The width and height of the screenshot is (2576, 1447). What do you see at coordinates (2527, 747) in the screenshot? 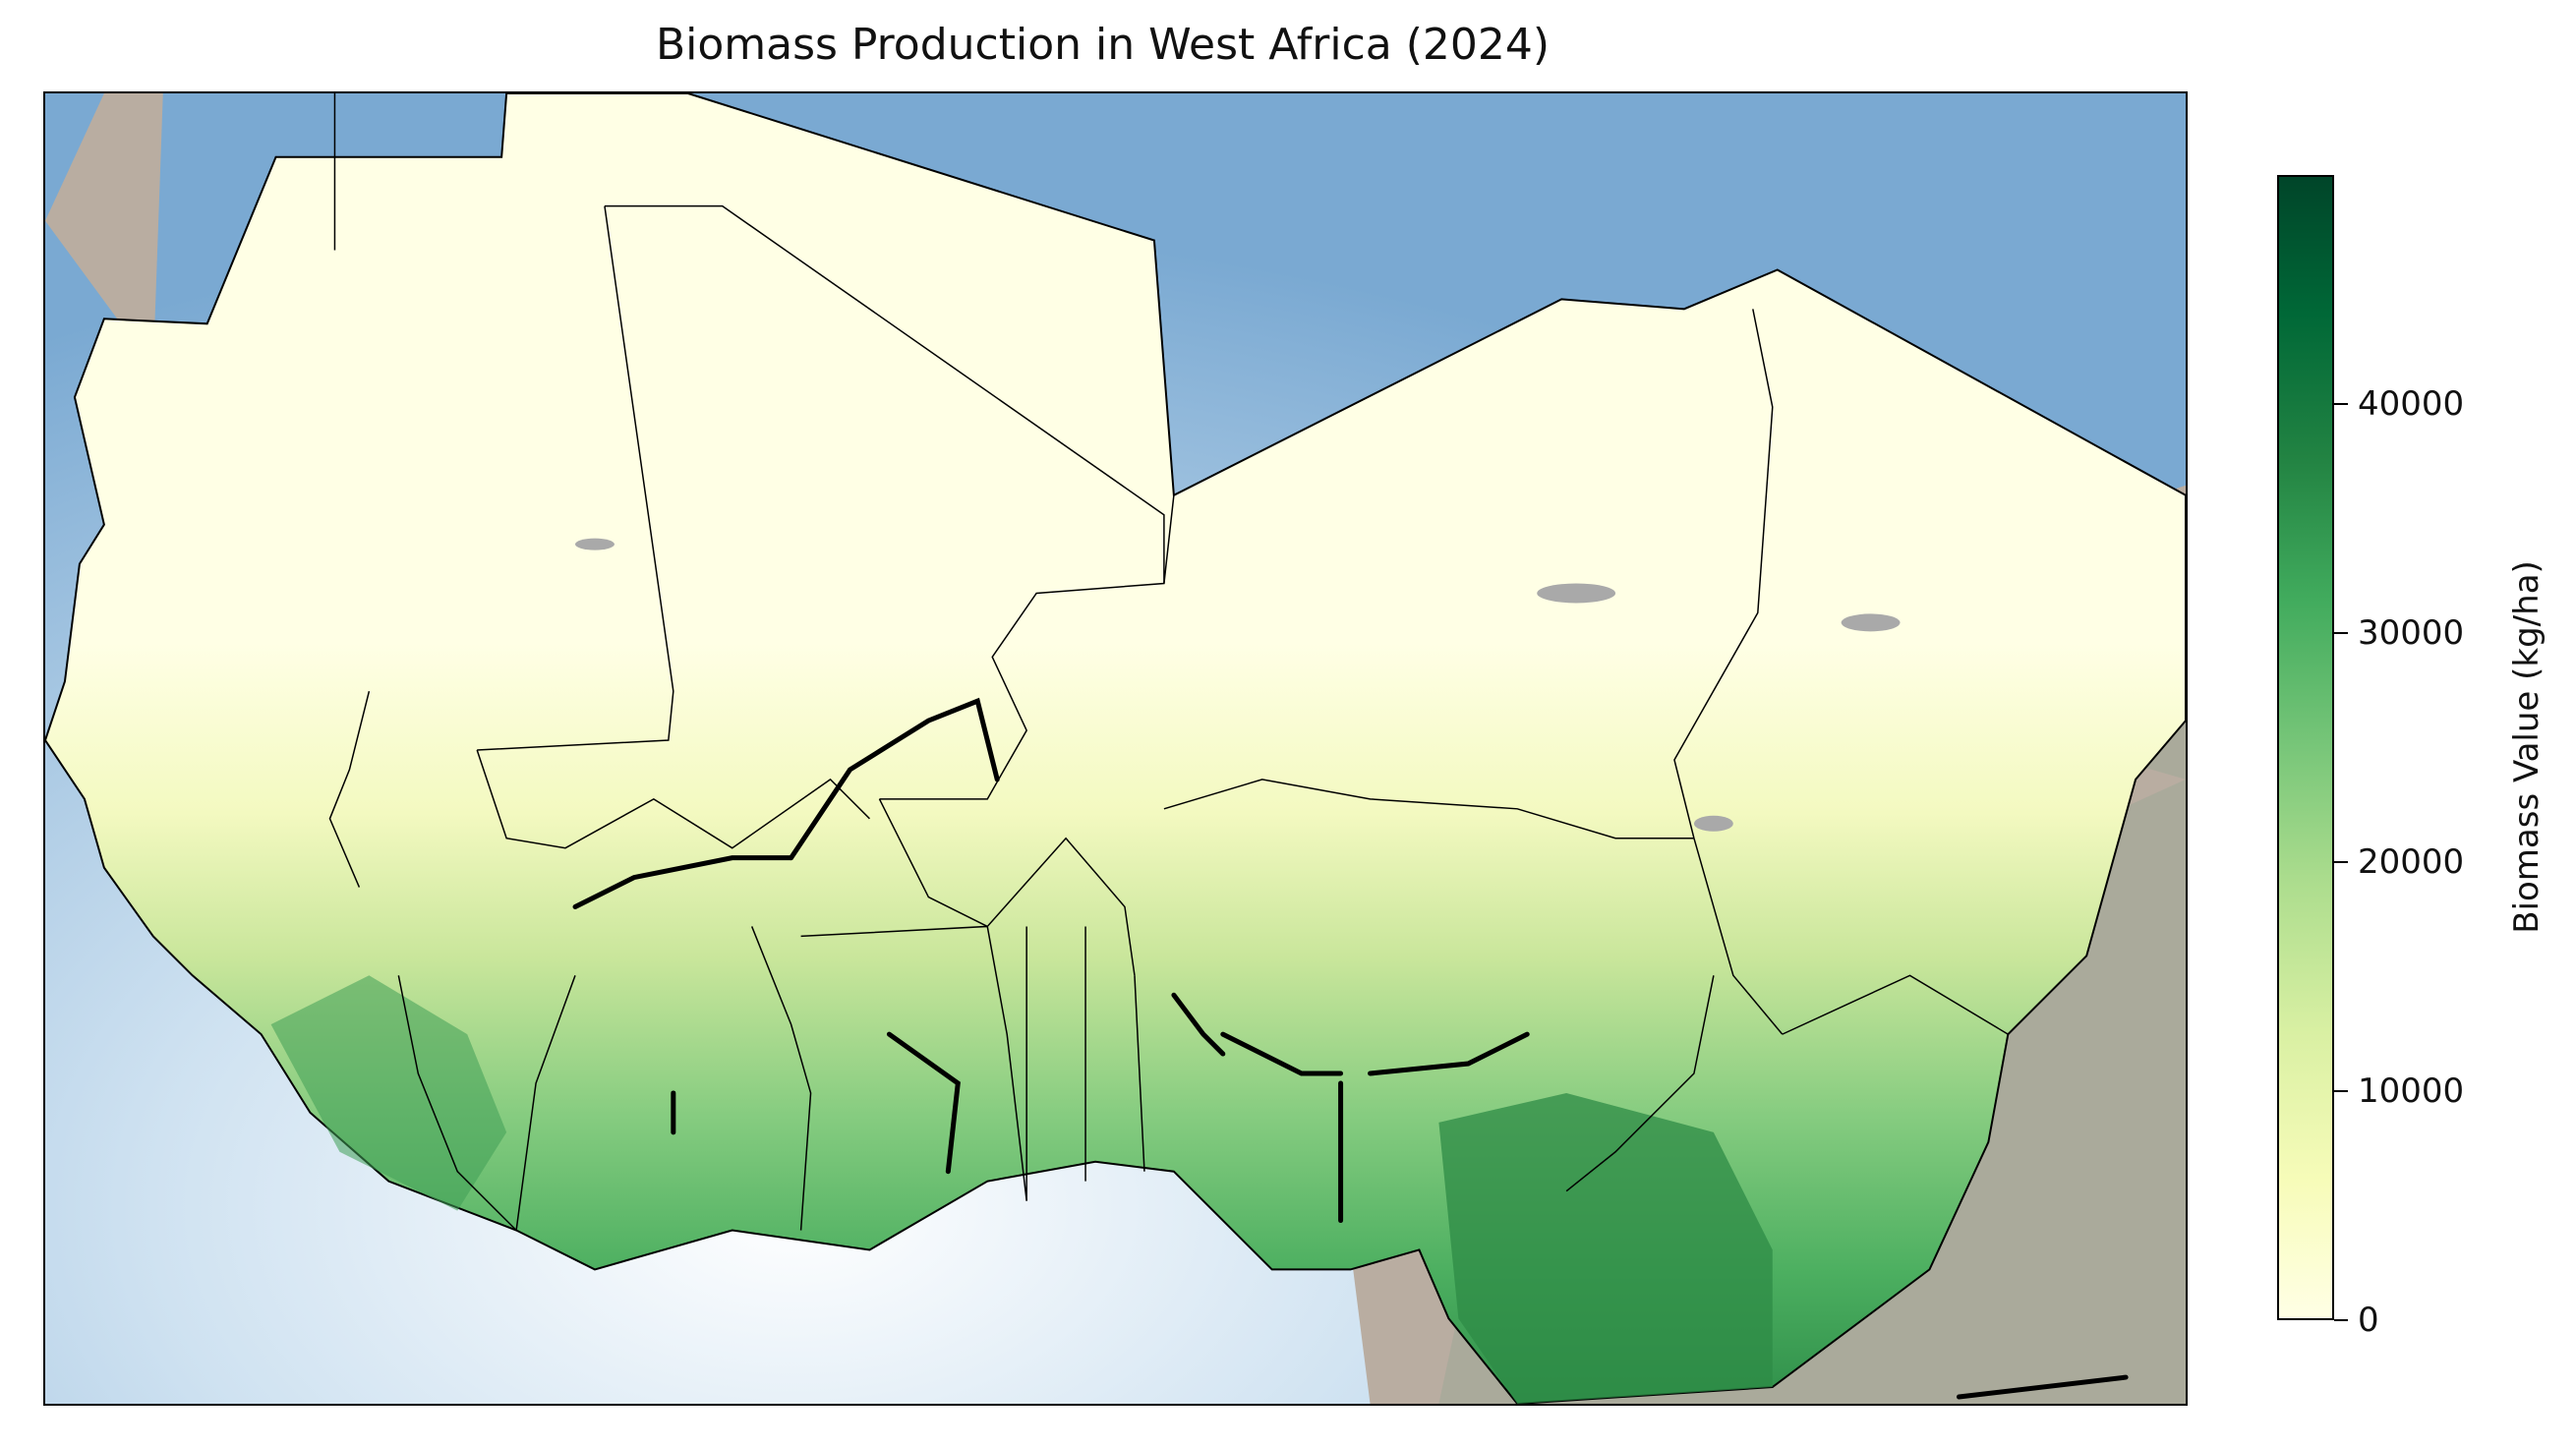
I see `colorbar-label: Biomass Value (kg/ha)` at bounding box center [2527, 747].